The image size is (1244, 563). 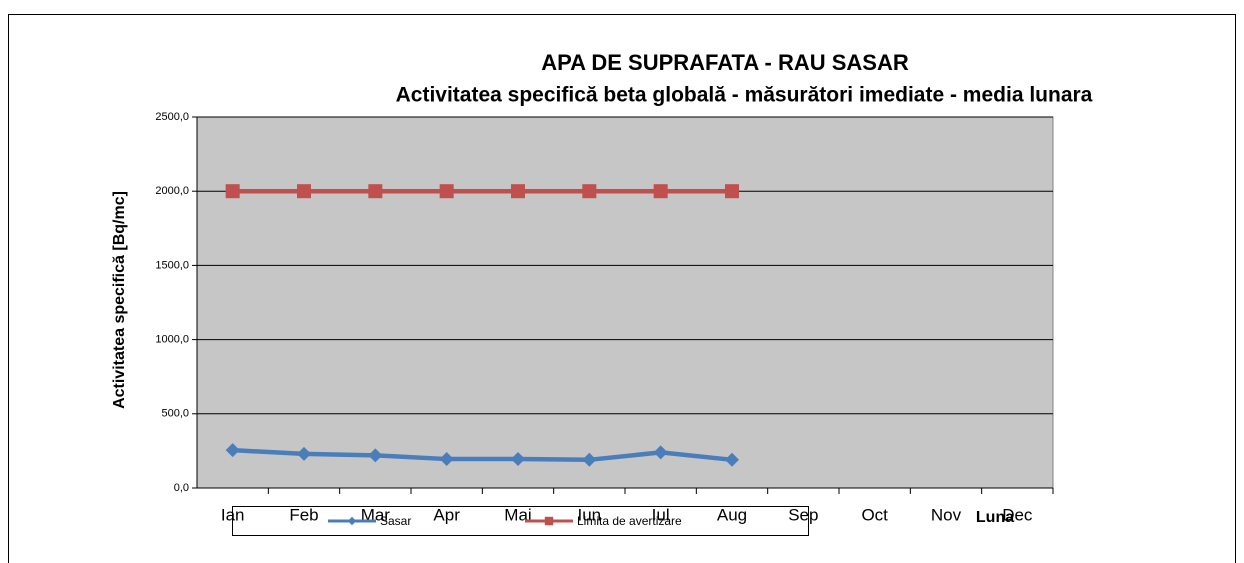 What do you see at coordinates (1017, 514) in the screenshot?
I see `x-tick-label: Dec` at bounding box center [1017, 514].